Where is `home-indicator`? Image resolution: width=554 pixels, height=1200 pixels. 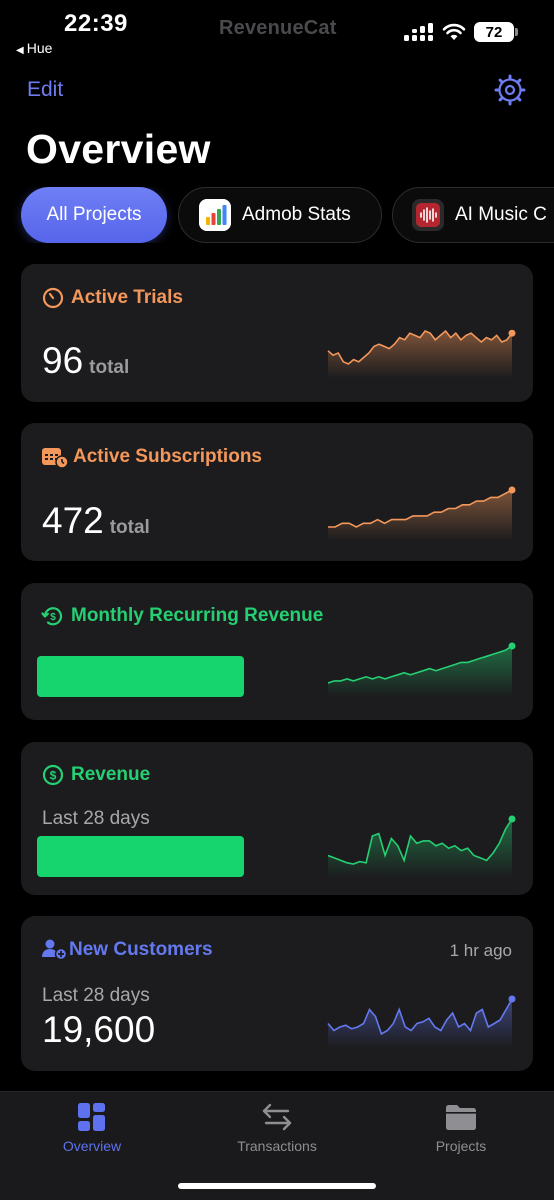
home-indicator is located at coordinates (277, 1186).